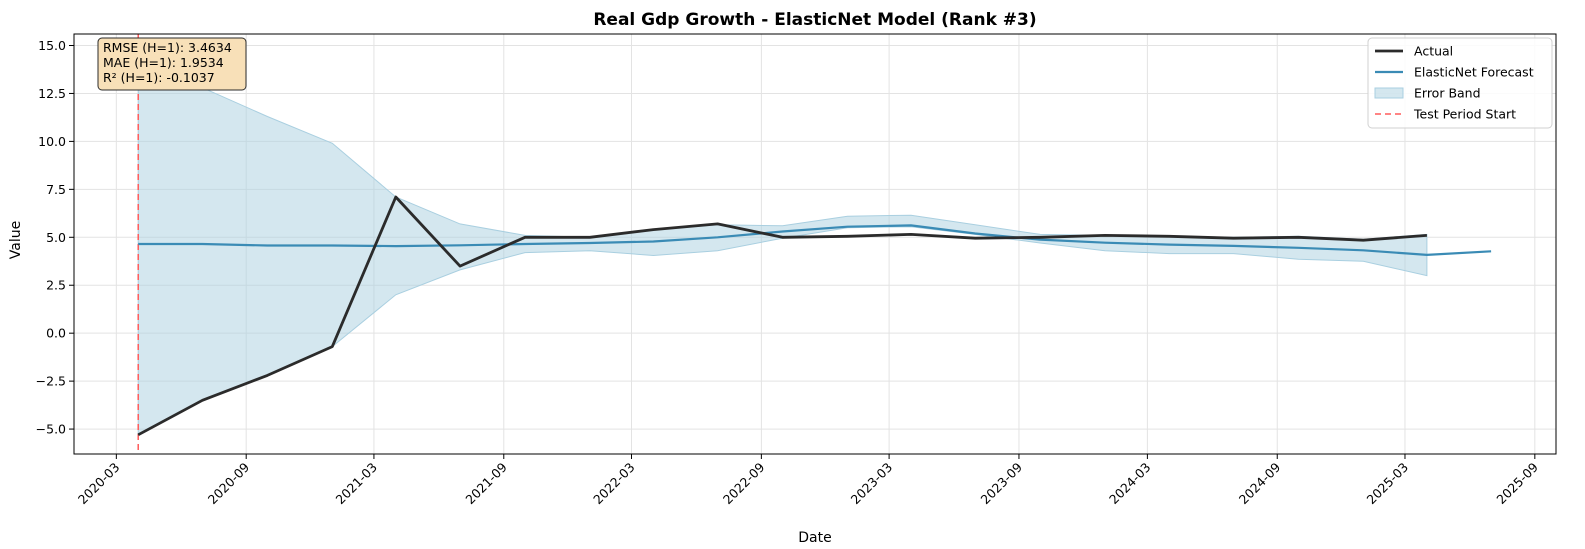 This screenshot has height=549, width=1585. Describe the element at coordinates (357, 484) in the screenshot. I see `x-tick-label: 2021-03` at that location.